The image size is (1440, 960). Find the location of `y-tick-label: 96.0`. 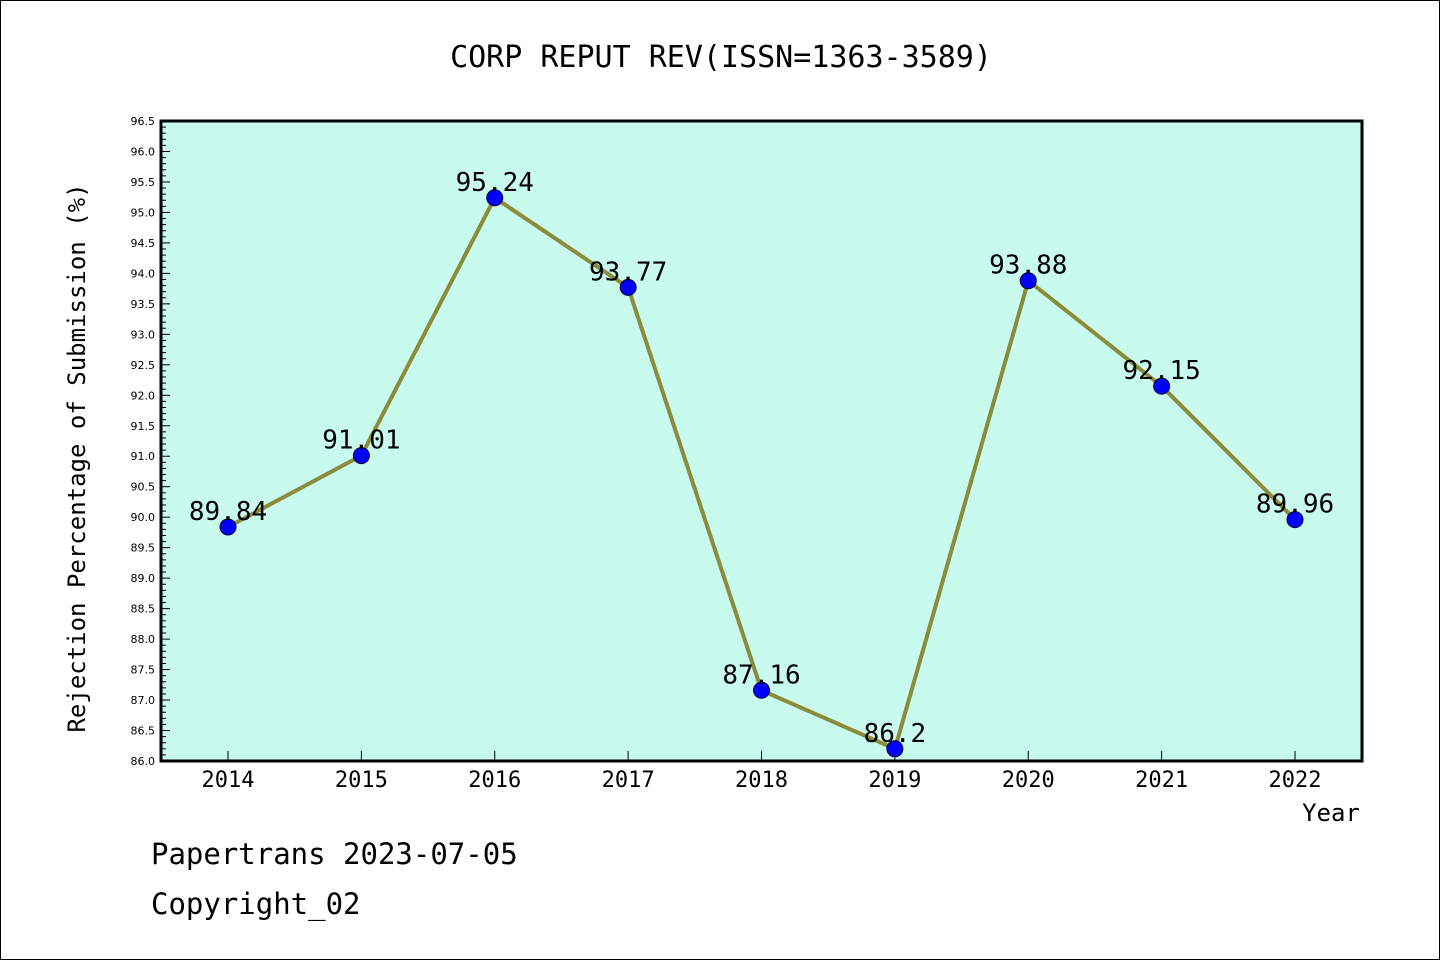

y-tick-label: 96.0 is located at coordinates (143, 151).